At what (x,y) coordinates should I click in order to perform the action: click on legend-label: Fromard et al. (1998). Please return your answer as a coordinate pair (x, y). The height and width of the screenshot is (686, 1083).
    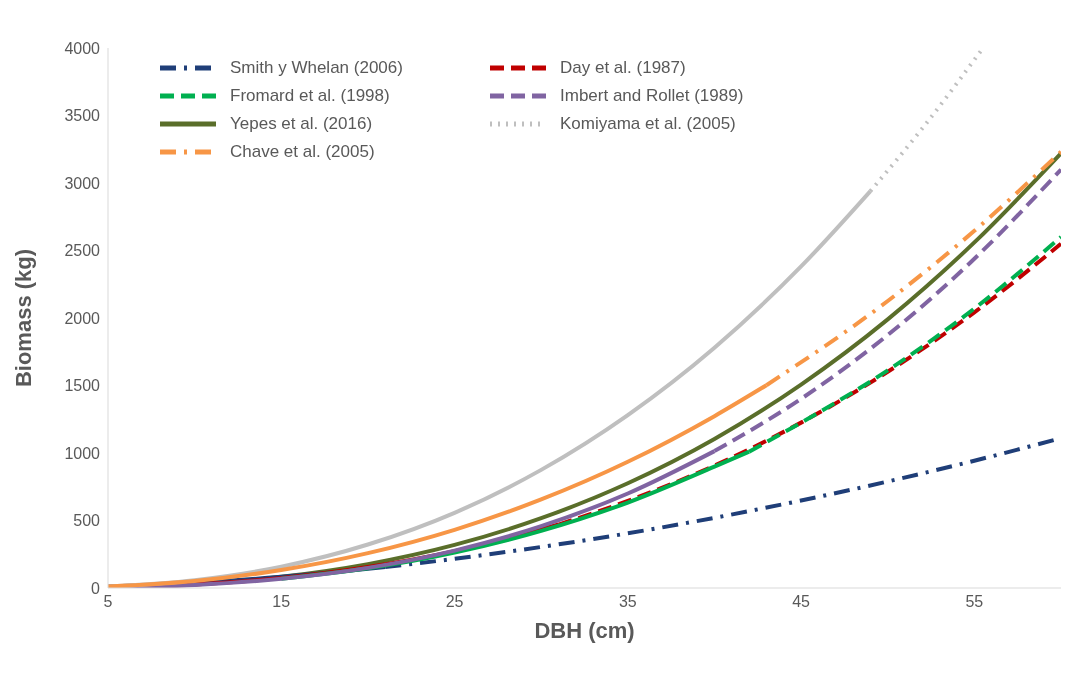
    Looking at the image, I should click on (310, 96).